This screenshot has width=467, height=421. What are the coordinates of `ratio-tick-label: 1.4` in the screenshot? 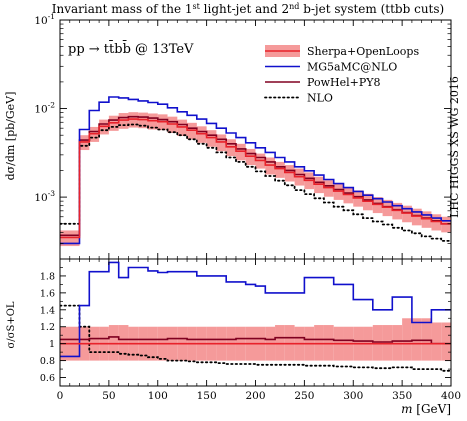 It's located at (47, 310).